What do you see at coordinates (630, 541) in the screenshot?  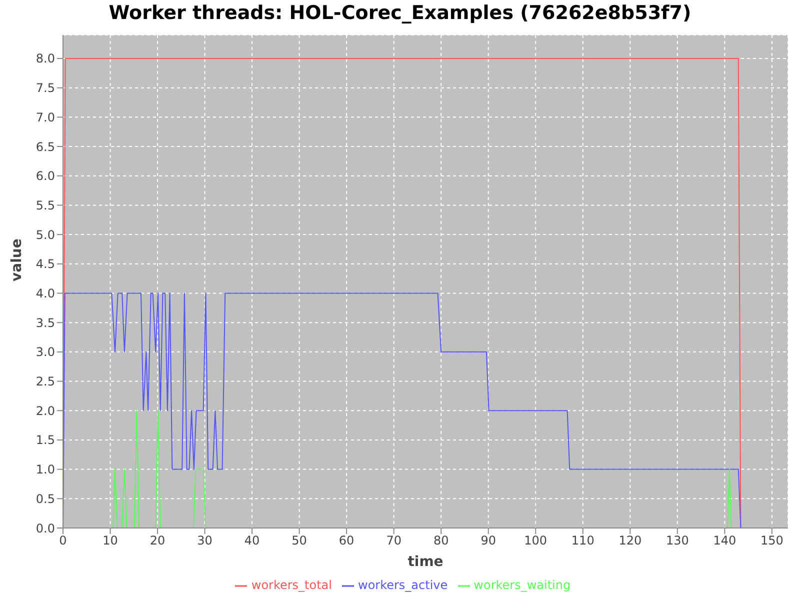 I see `x-tick-label: 120` at bounding box center [630, 541].